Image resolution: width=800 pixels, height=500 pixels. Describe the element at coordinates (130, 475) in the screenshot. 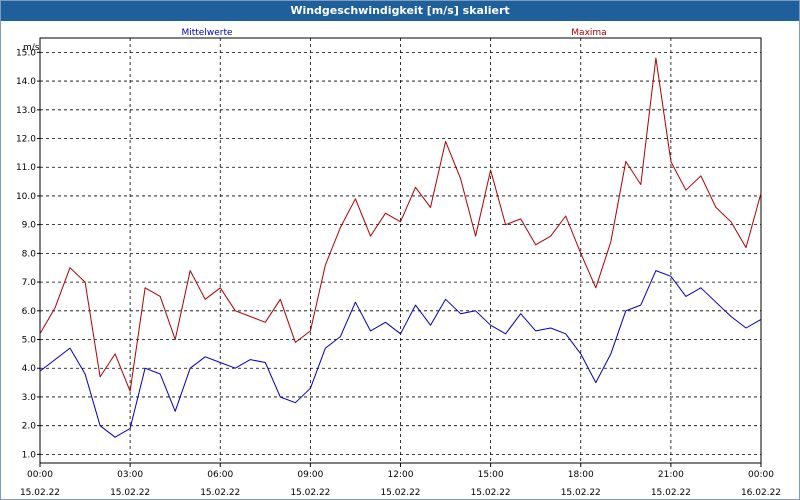

I see `x-tick-label-time: 03:00` at that location.